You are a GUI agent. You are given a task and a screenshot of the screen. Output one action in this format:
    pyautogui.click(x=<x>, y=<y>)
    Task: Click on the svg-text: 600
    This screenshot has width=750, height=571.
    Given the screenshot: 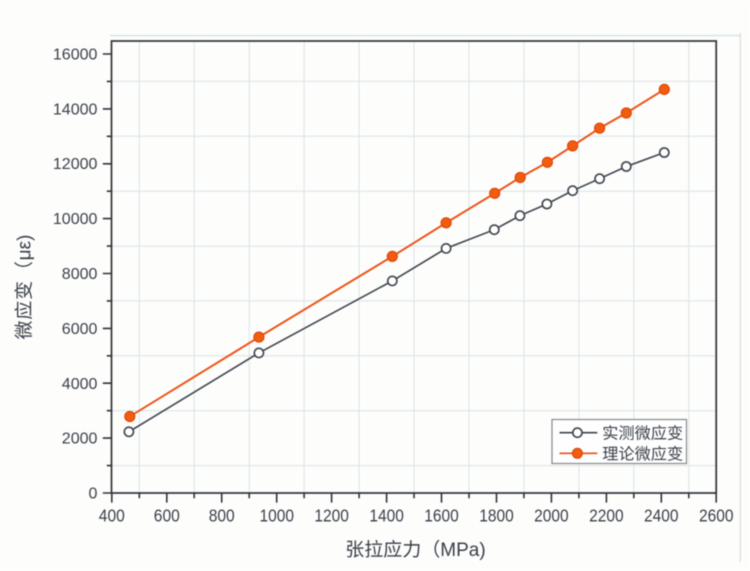 What is the action you would take?
    pyautogui.click(x=167, y=516)
    